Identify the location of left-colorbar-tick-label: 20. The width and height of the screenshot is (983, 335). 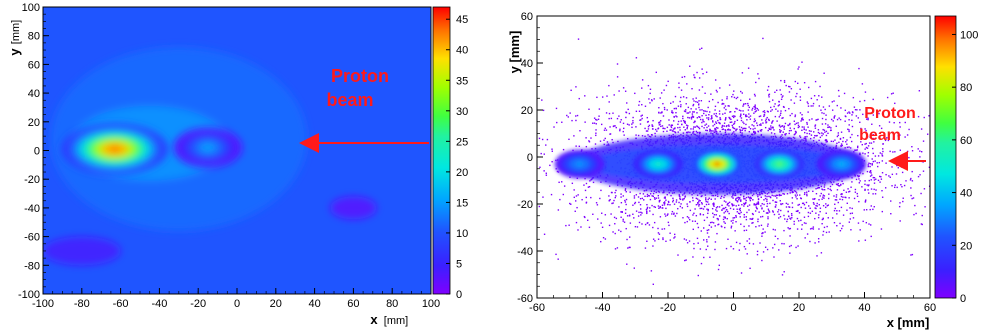
(462, 173).